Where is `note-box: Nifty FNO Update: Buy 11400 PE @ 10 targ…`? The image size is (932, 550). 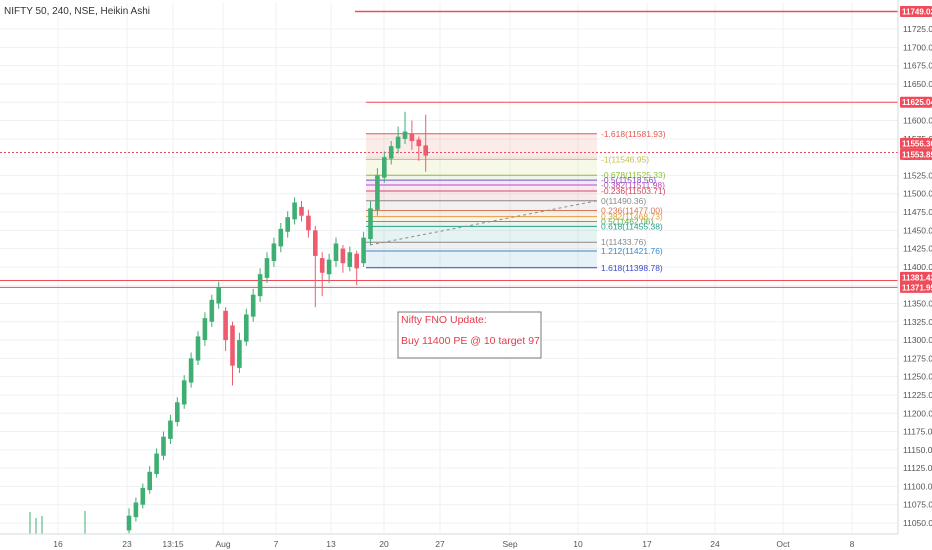 note-box: Nifty FNO Update: Buy 11400 PE @ 10 targ… is located at coordinates (469, 335).